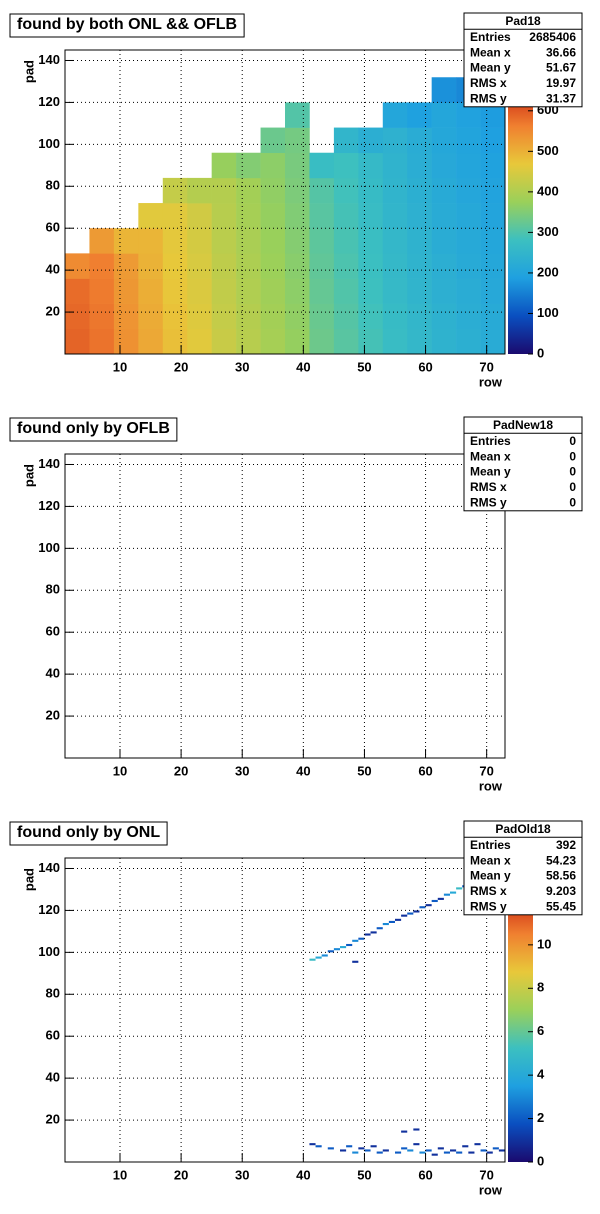 This screenshot has height=1214, width=600. Describe the element at coordinates (181, 1174) in the screenshot. I see `x-tick-label: 20` at that location.